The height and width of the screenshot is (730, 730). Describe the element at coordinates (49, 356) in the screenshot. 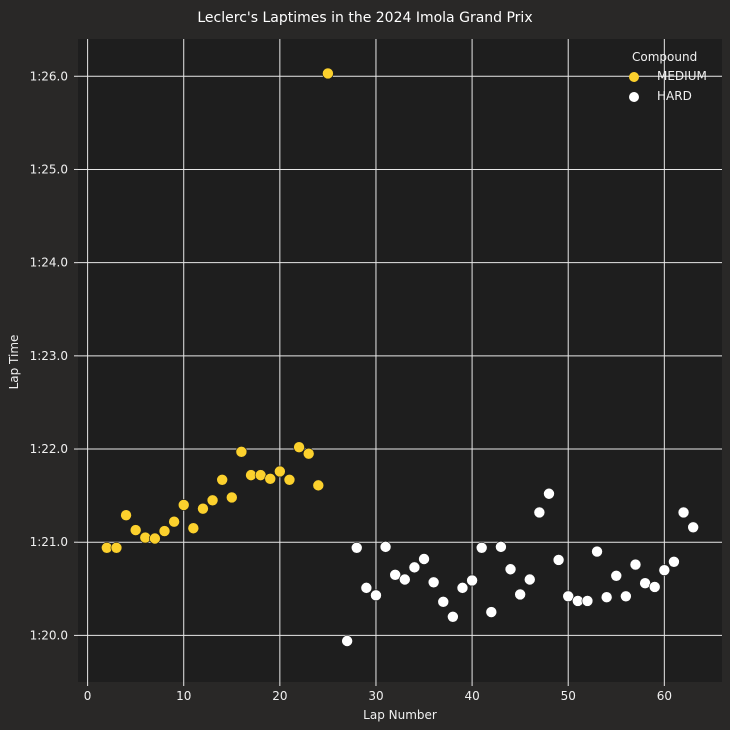

I see `y-tick-label: 1:23.0` at that location.